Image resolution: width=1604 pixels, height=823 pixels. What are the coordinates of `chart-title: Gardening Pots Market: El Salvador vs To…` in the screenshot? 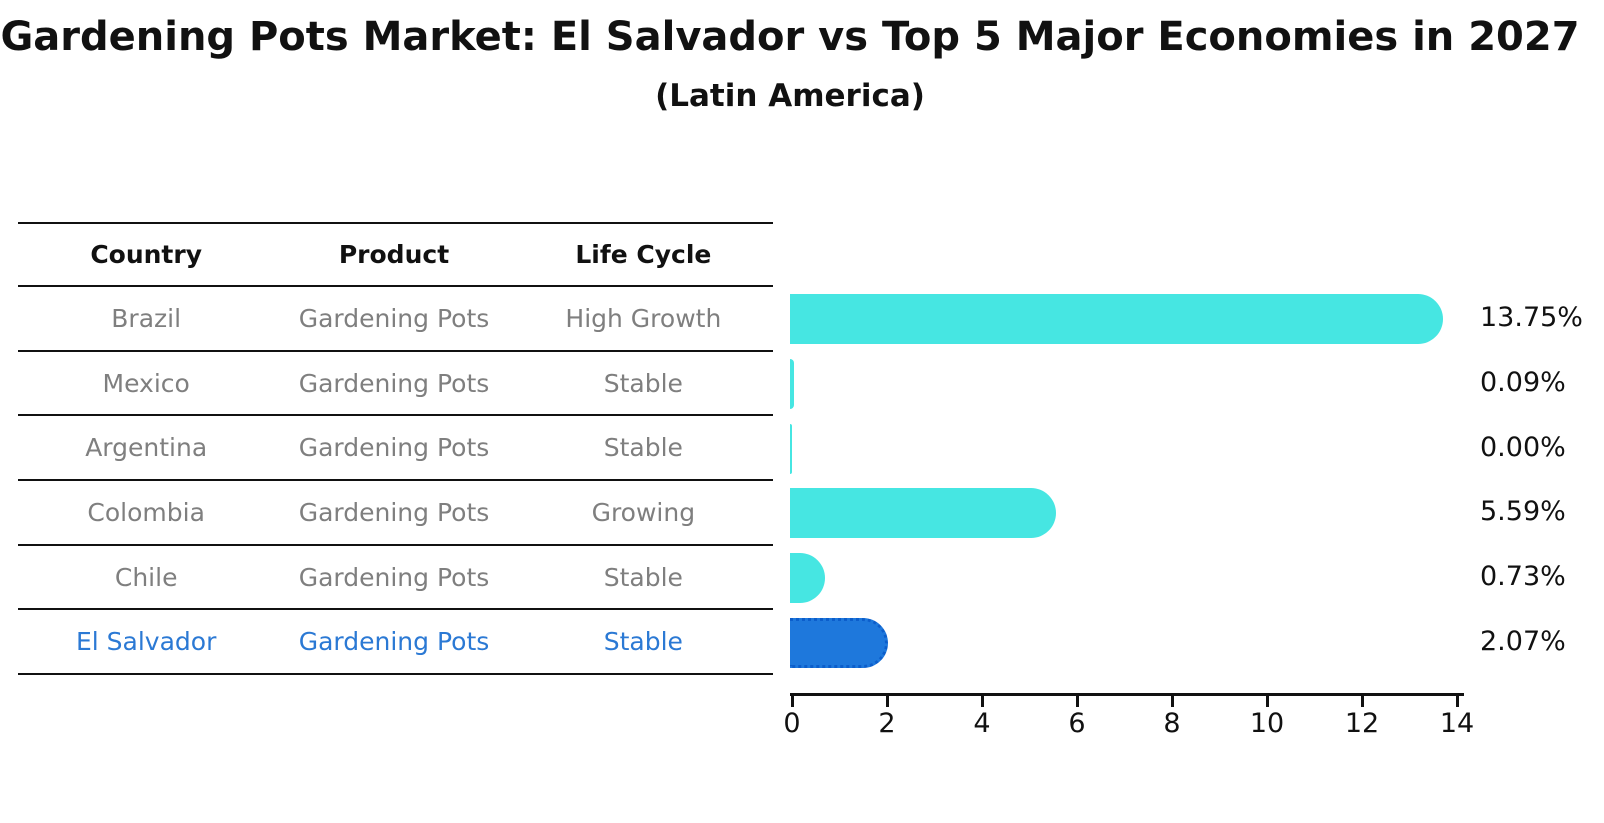 It's located at (790, 37).